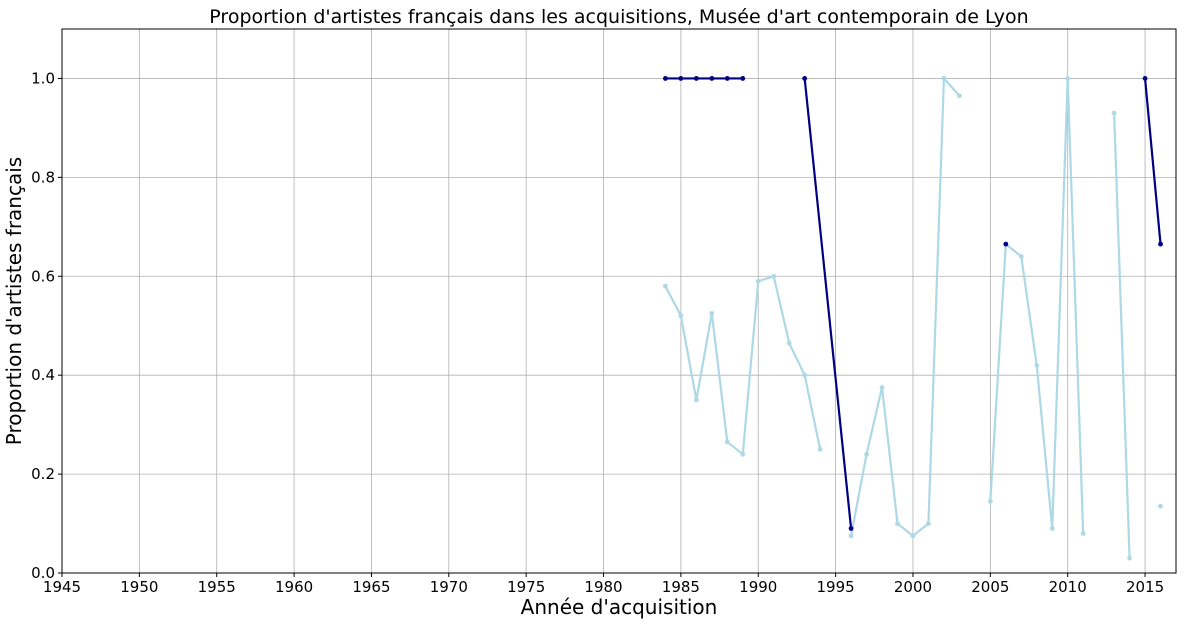 This screenshot has height=626, width=1187. I want to click on x-tick-label: 2000, so click(913, 587).